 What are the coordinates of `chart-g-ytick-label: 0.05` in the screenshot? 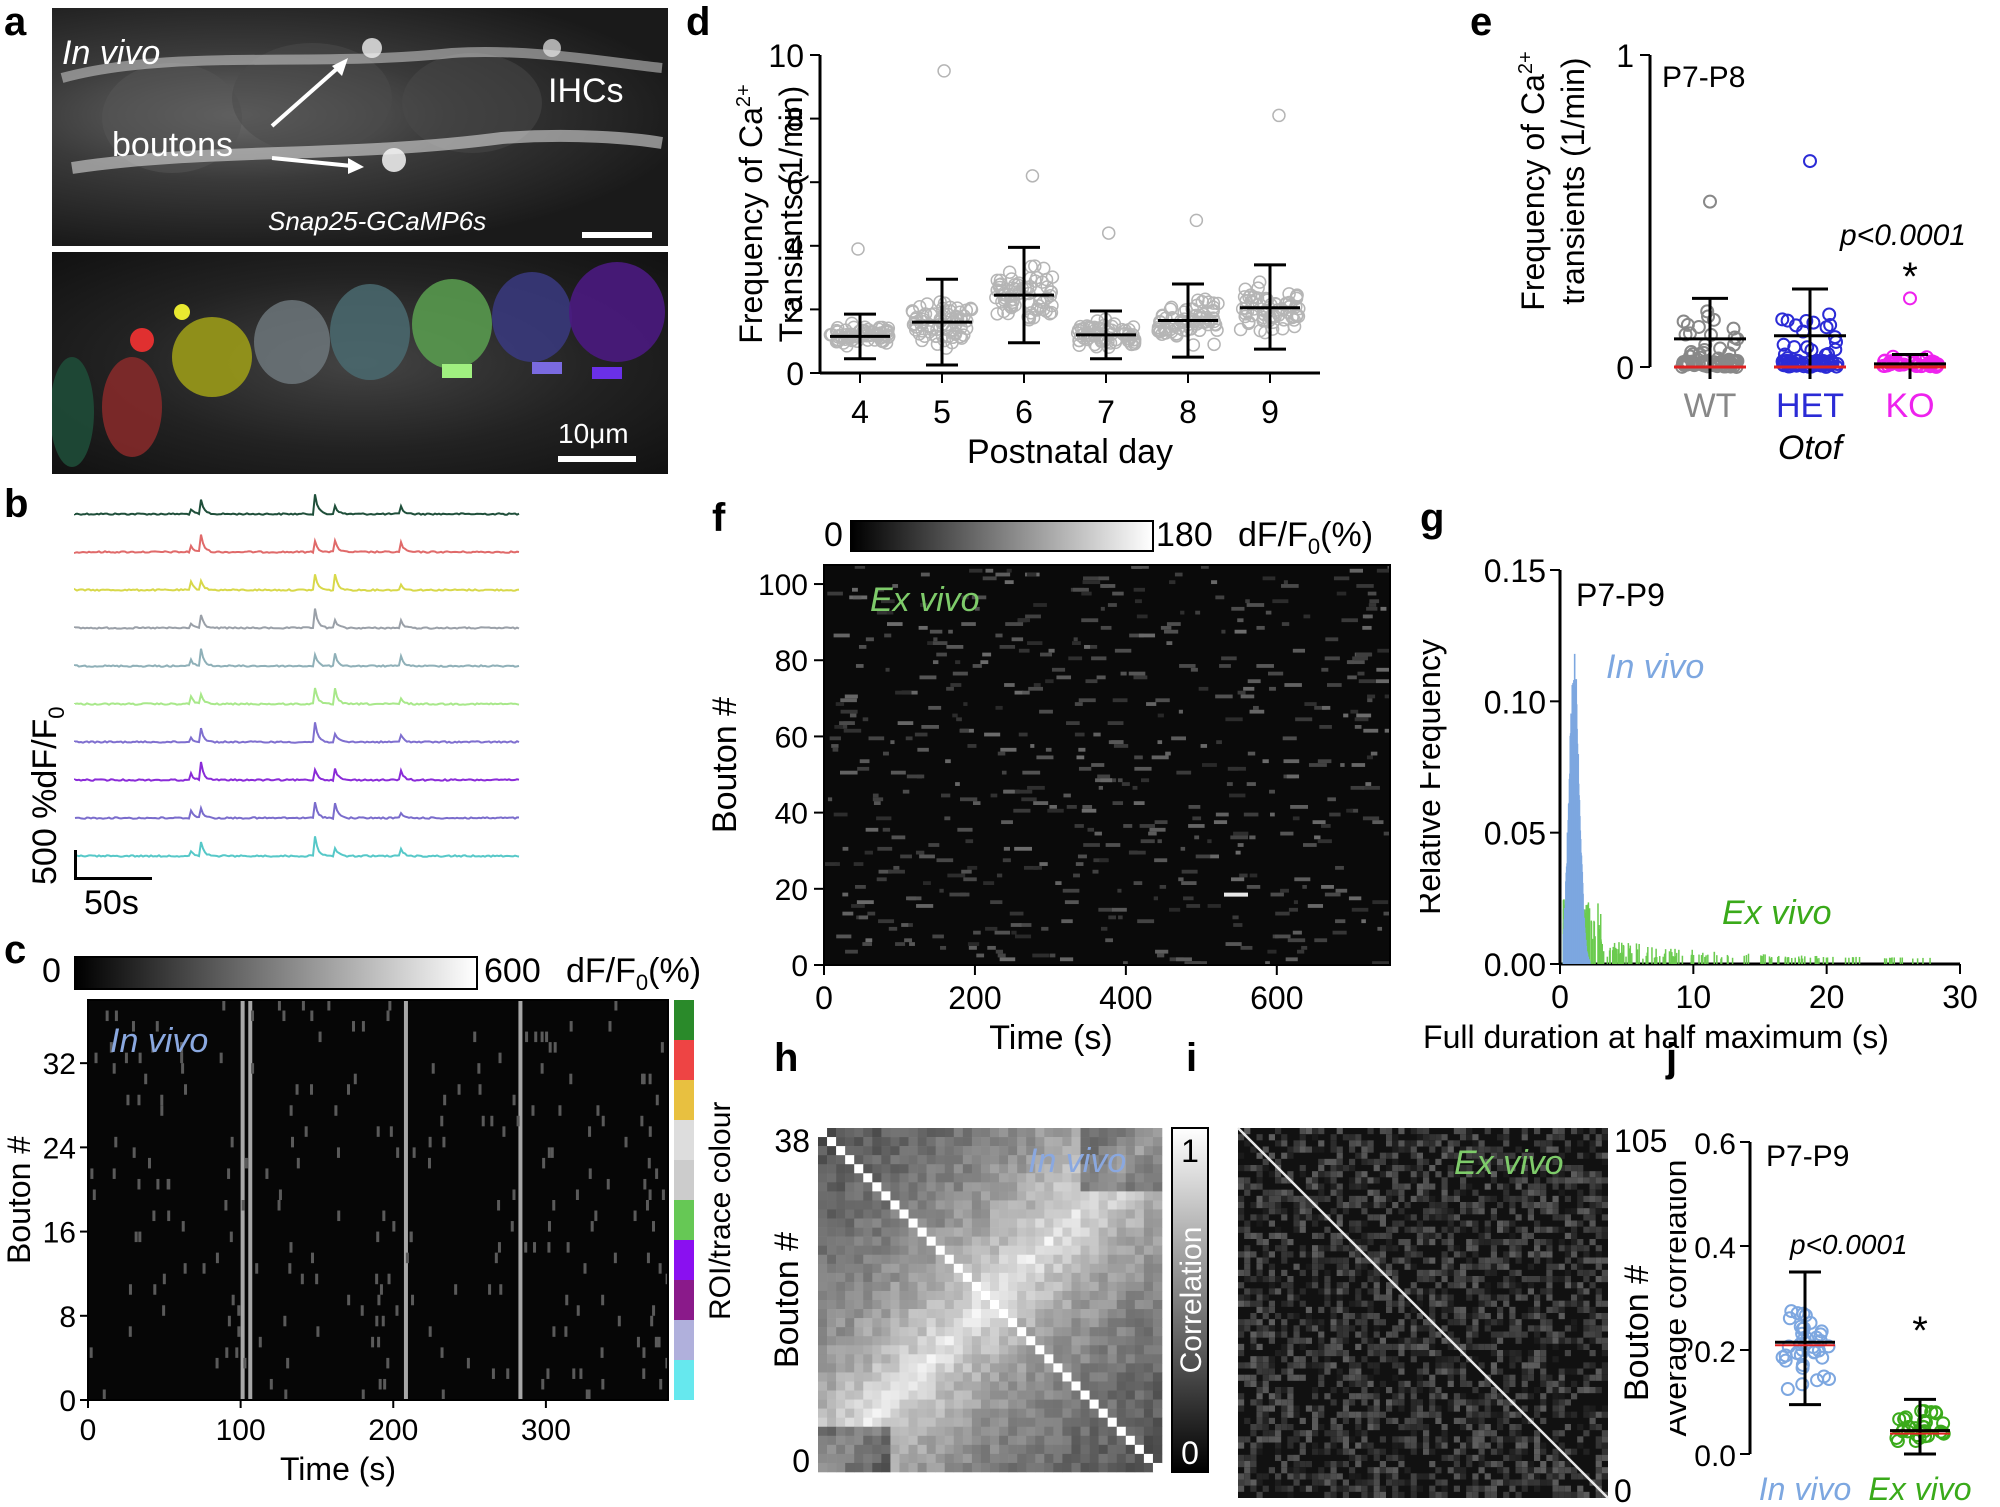 It's located at (1515, 834).